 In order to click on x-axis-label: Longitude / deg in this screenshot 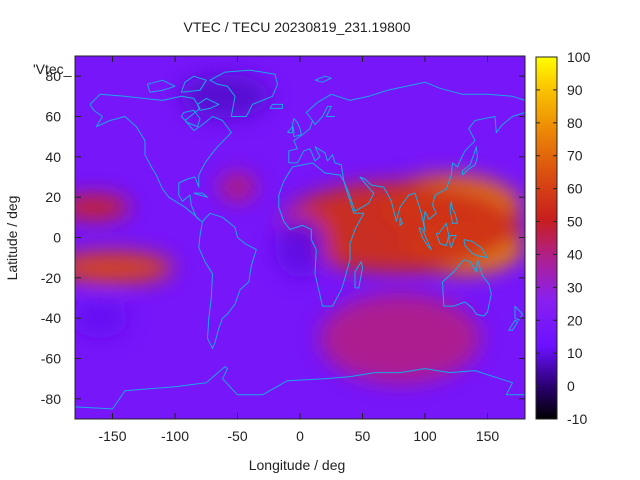, I will do `click(297, 465)`.